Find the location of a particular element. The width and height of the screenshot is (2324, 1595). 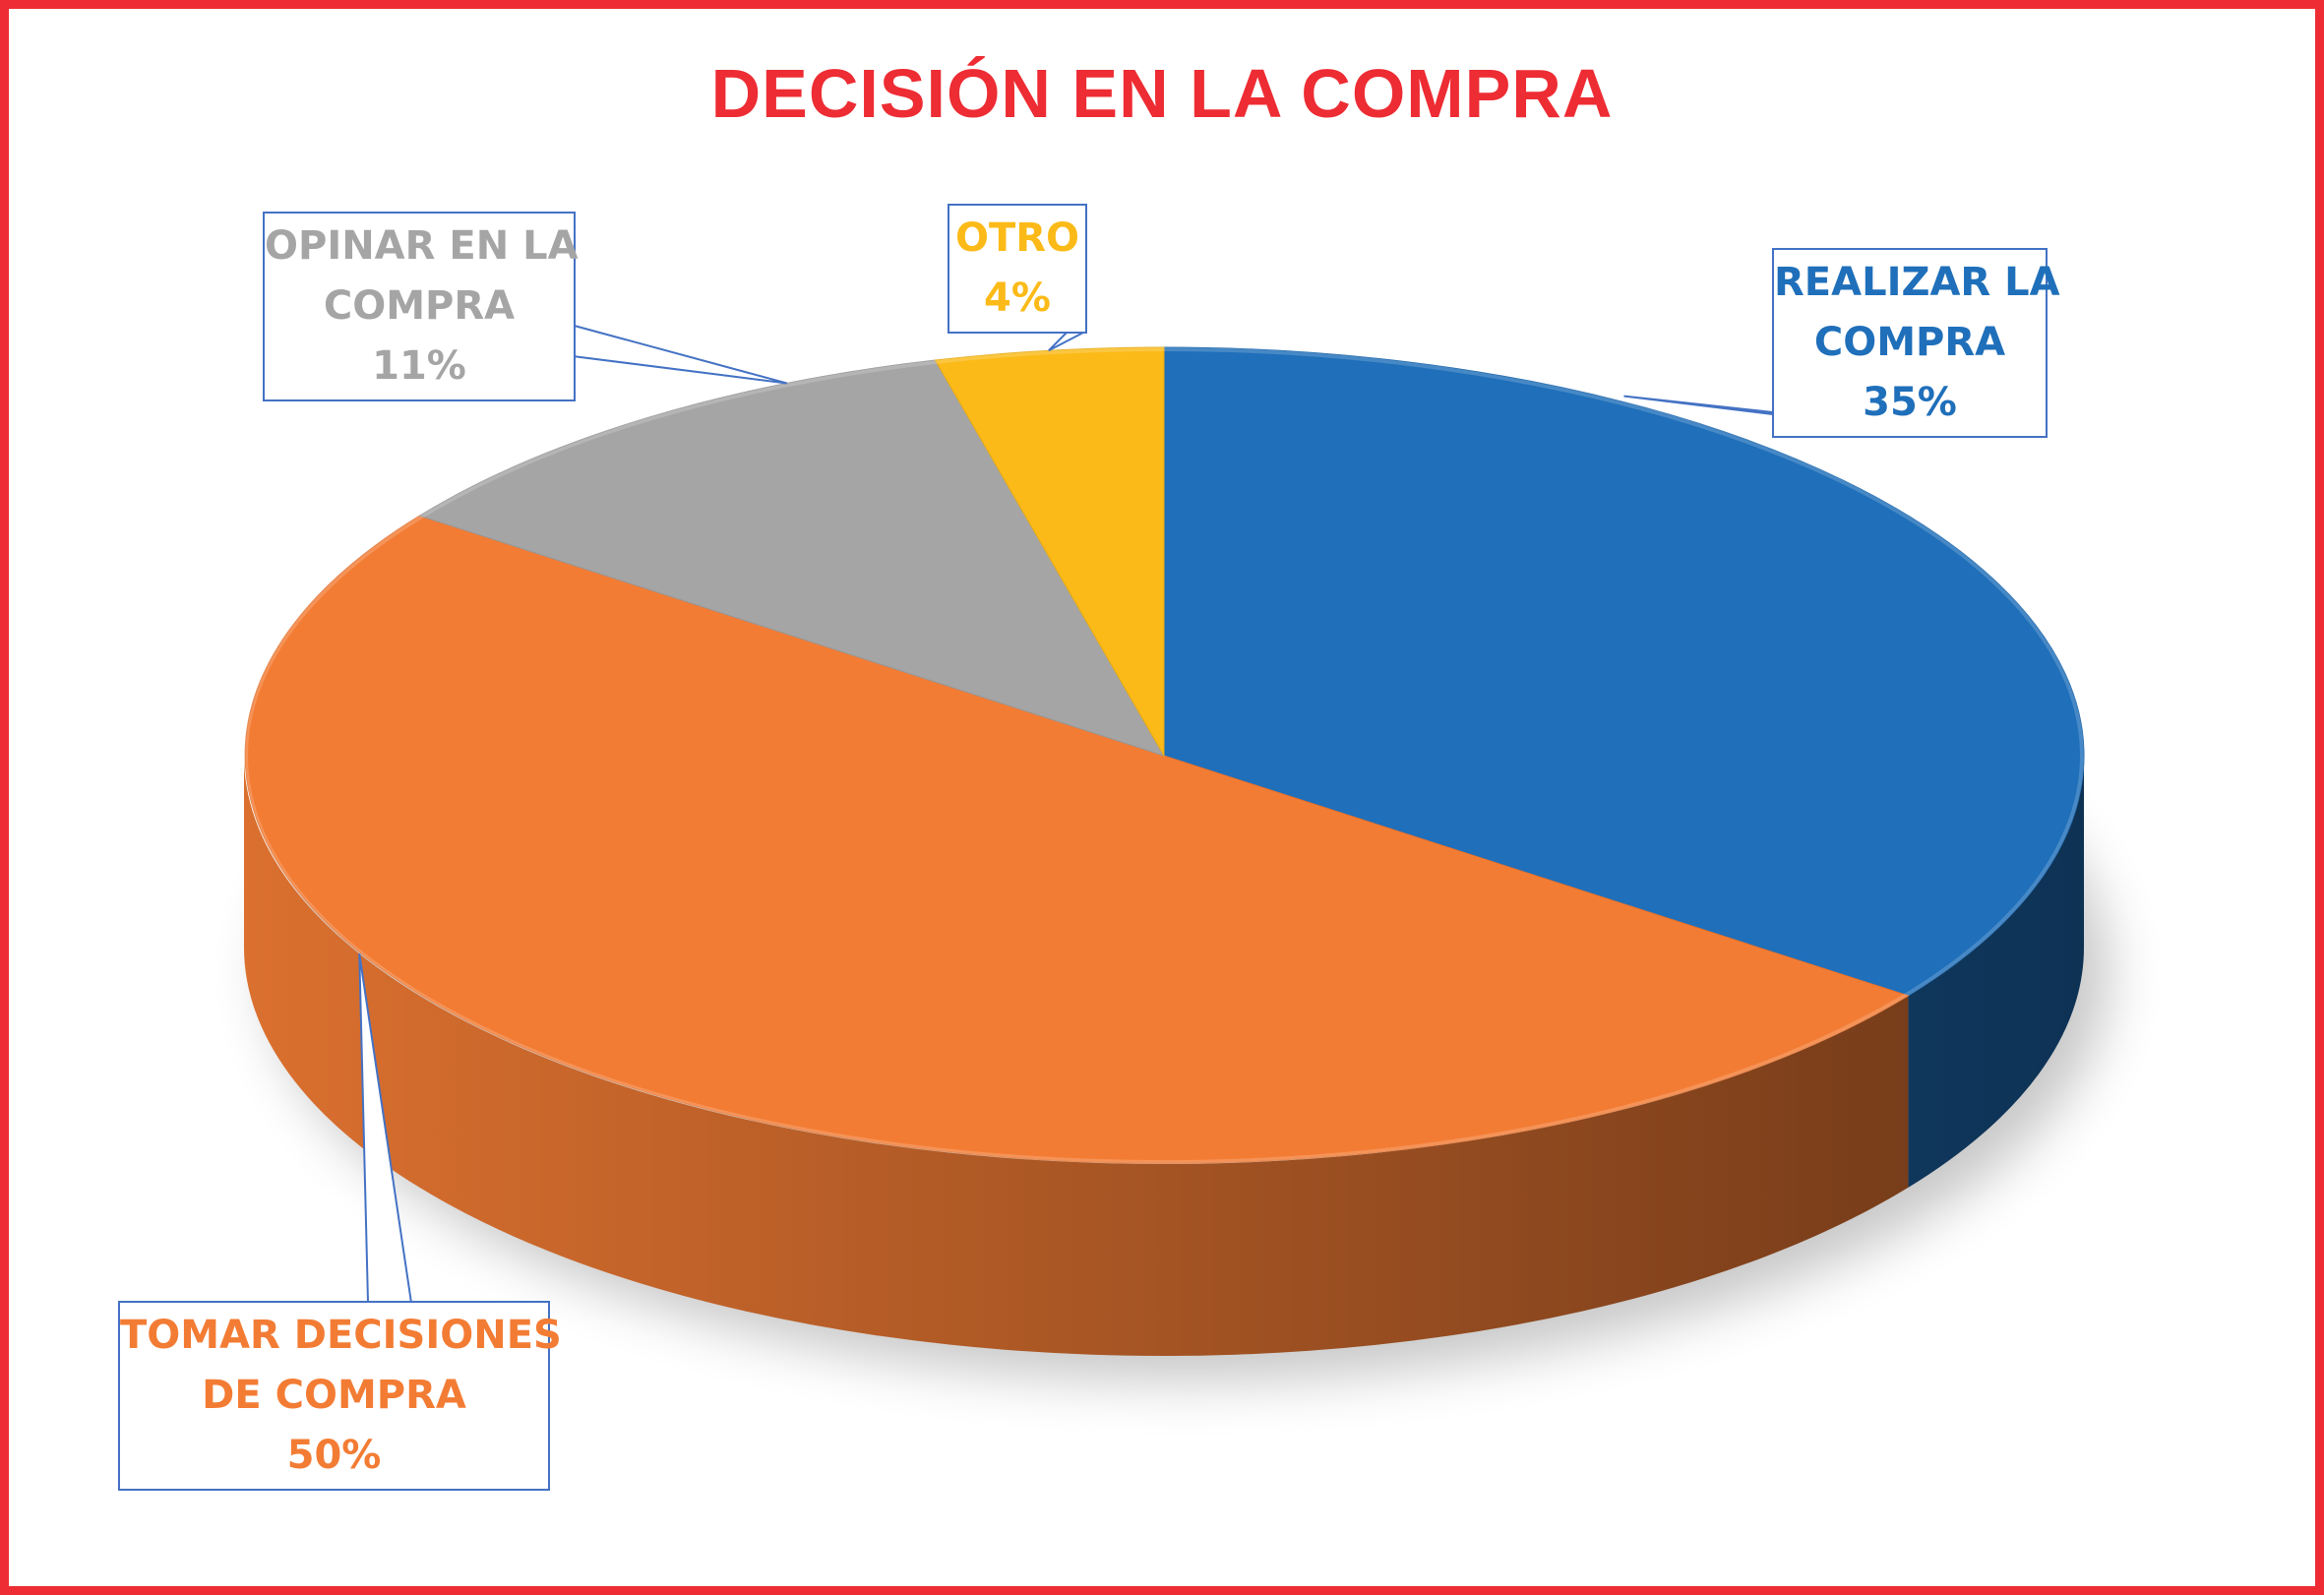

label-line: TOMAR DECISIONES is located at coordinates (341, 1335).